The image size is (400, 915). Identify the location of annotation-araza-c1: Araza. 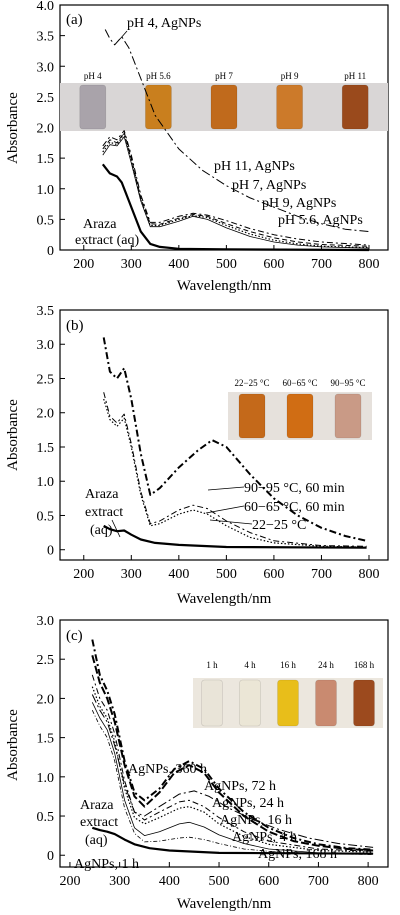
(97, 805).